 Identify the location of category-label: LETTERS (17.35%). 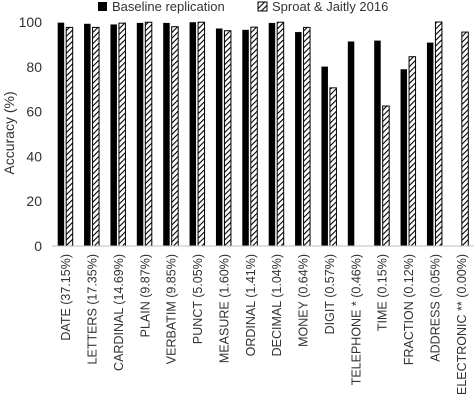
(93, 309).